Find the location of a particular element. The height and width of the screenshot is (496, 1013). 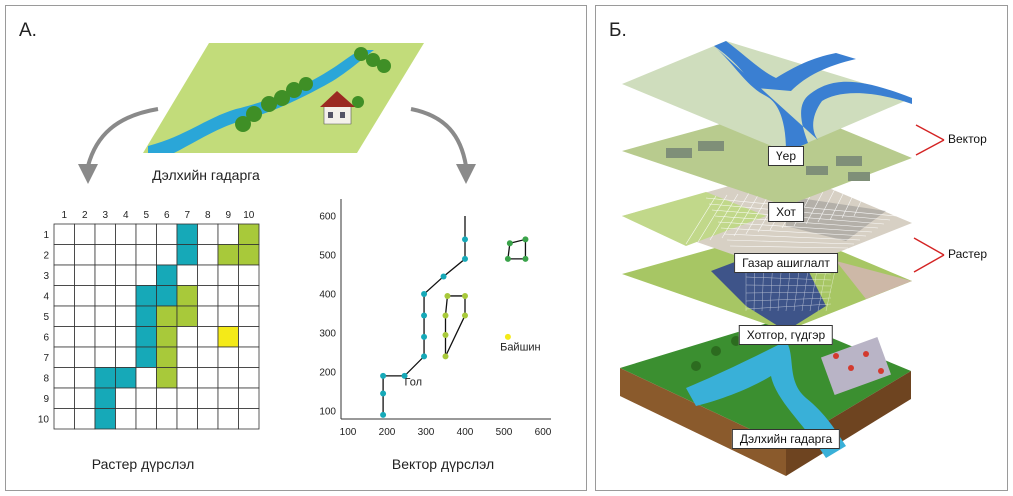

y-tick-label: 400 is located at coordinates (327, 295).